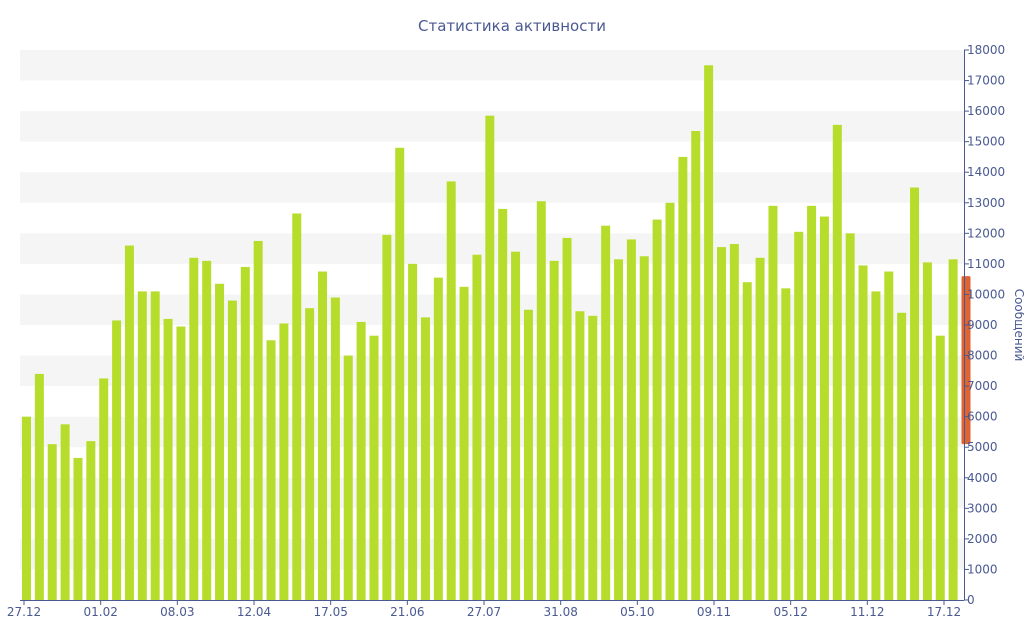 The image size is (1024, 640). I want to click on y-tick-label: 13000, so click(986, 203).